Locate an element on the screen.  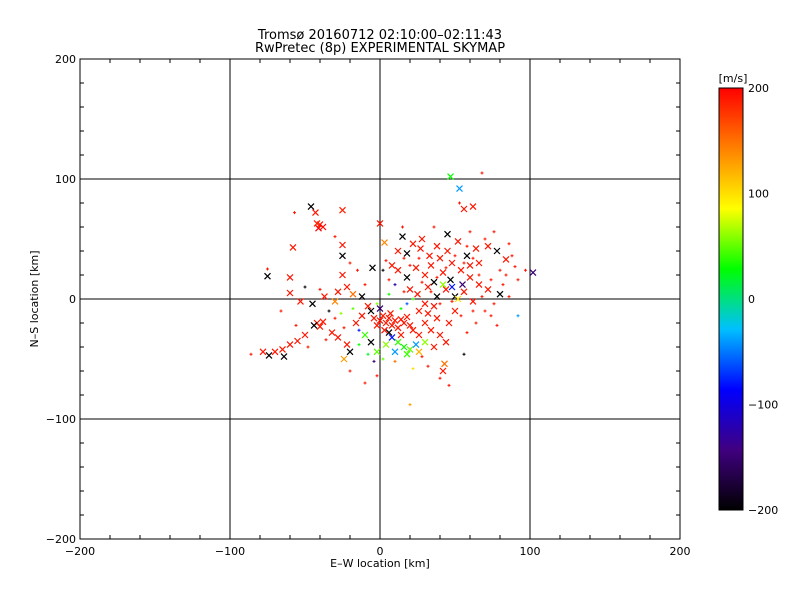
colorbar-tick-labels: 200 100 0 −100 −200 is located at coordinates (763, 299).